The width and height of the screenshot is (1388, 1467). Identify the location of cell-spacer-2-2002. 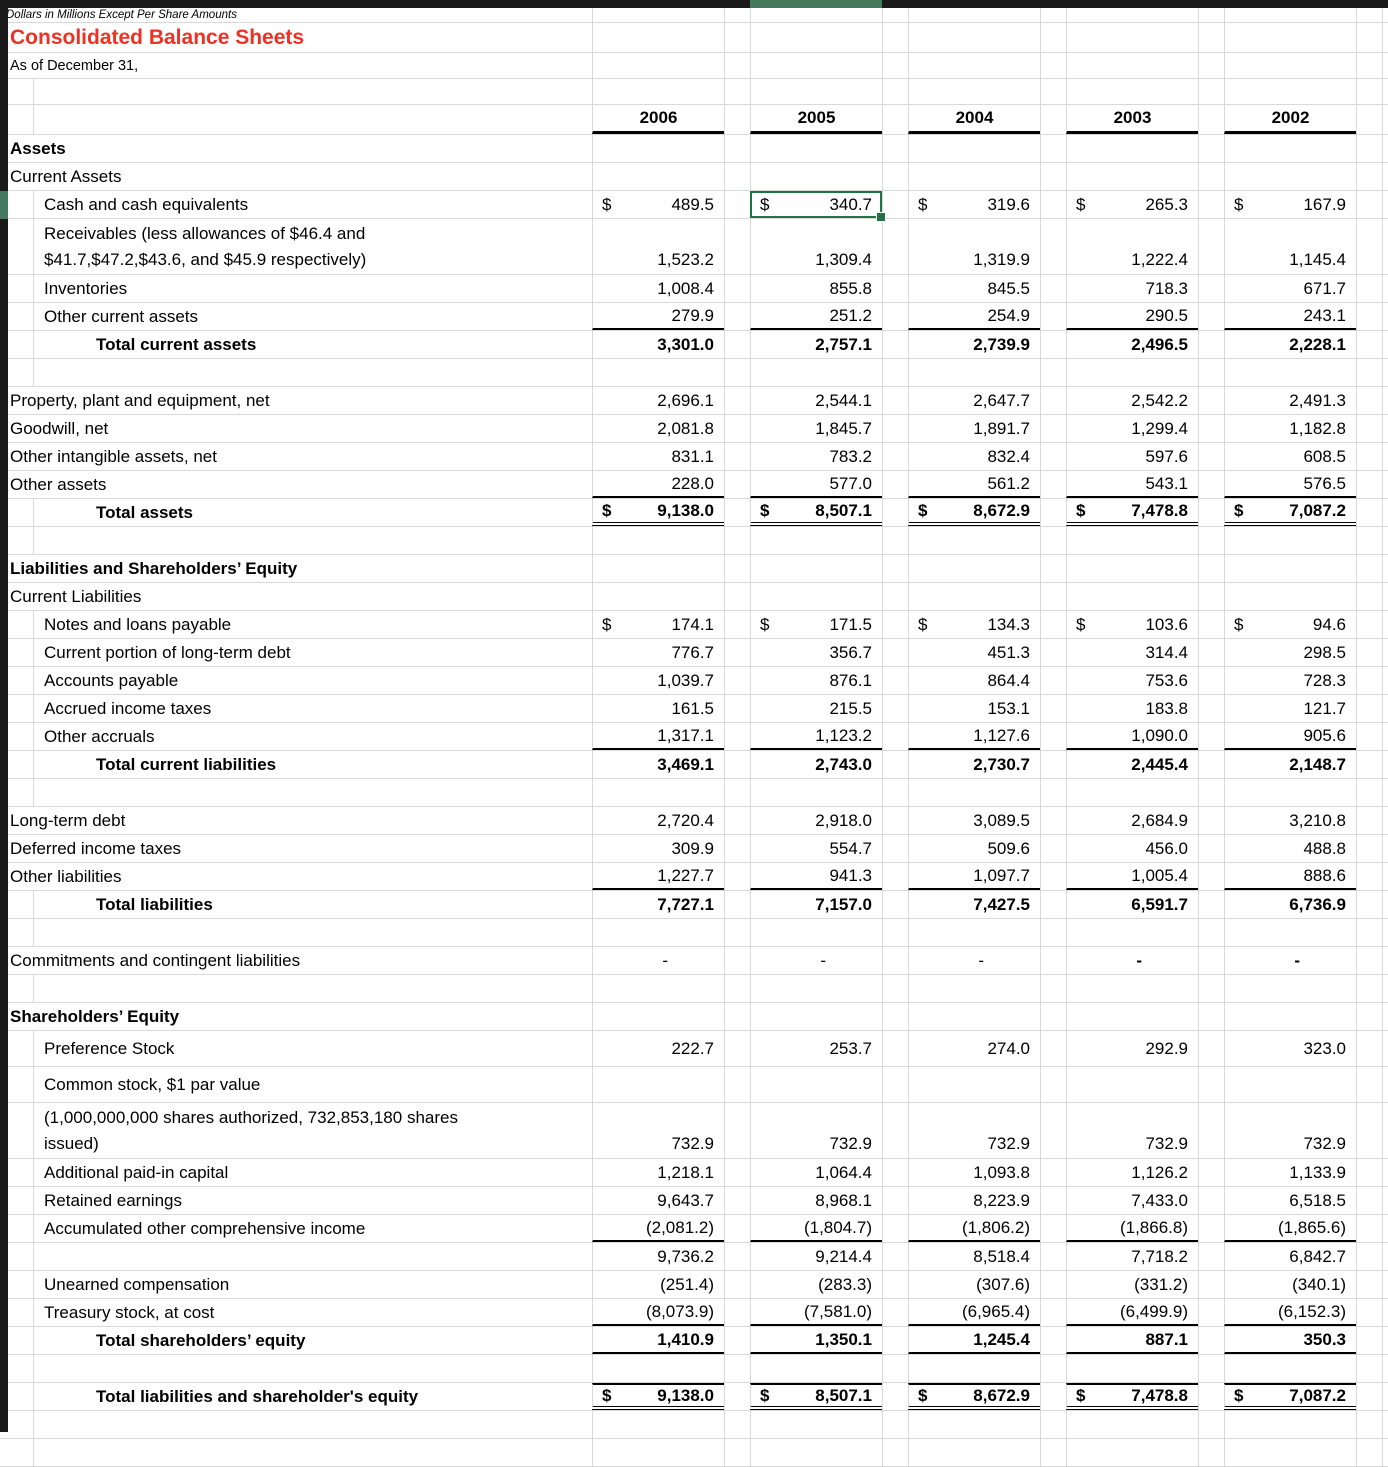
(1290, 540).